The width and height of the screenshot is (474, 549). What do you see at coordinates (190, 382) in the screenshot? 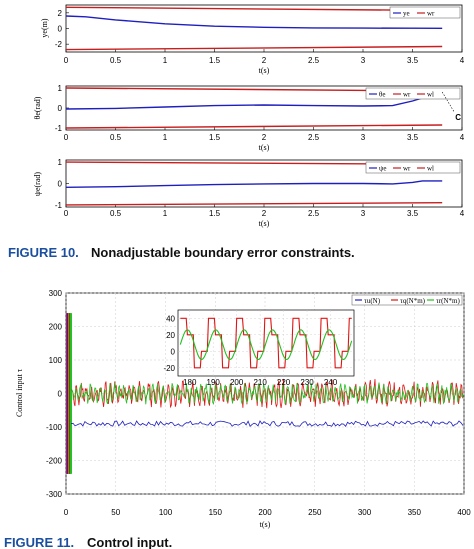
I see `inset-x-tick-label: 180` at bounding box center [190, 382].